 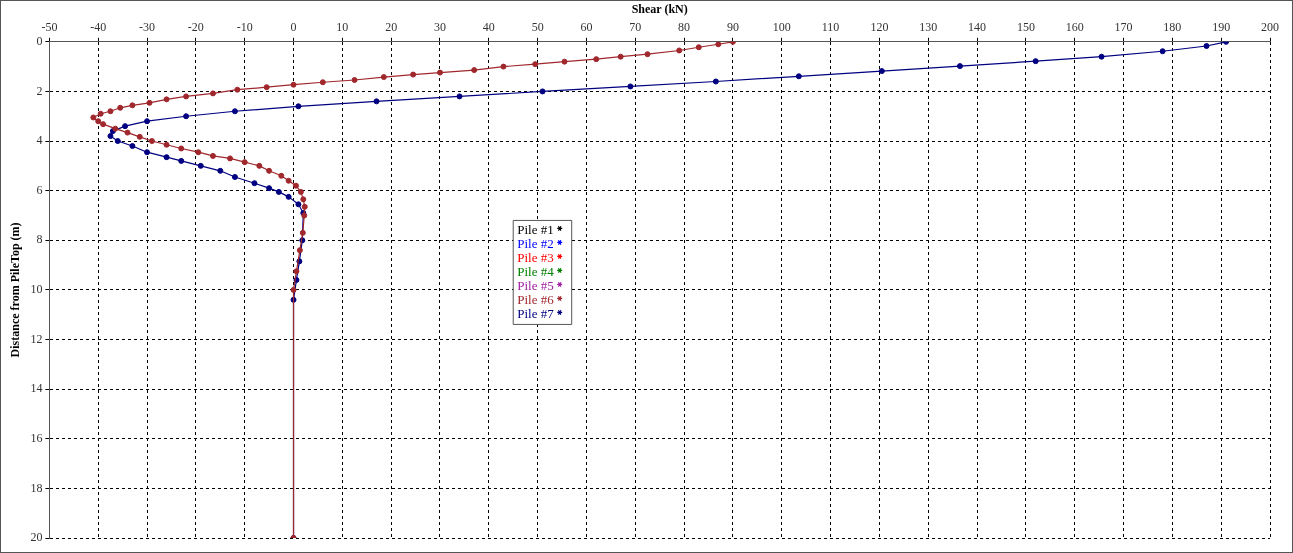 What do you see at coordinates (488, 26) in the screenshot?
I see `x-tick-label: 40` at bounding box center [488, 26].